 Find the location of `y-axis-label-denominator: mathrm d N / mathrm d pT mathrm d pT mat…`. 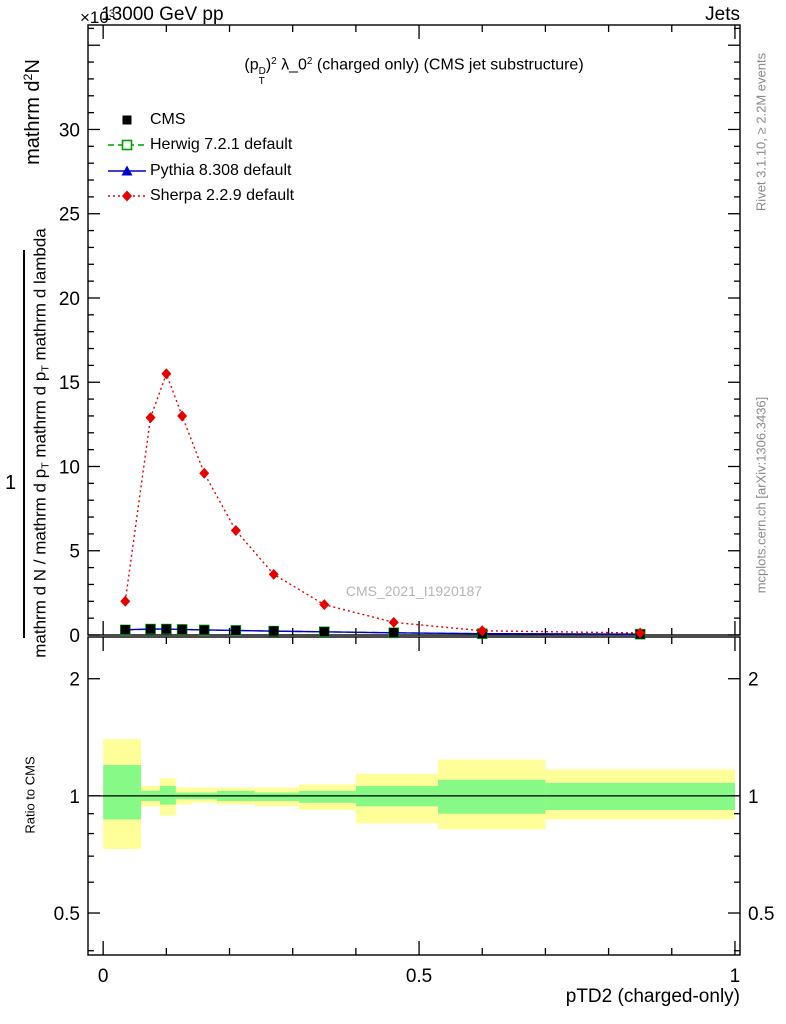

y-axis-label-denominator: mathrm d N / mathrm d pT mathrm d pT mat… is located at coordinates (41, 443).